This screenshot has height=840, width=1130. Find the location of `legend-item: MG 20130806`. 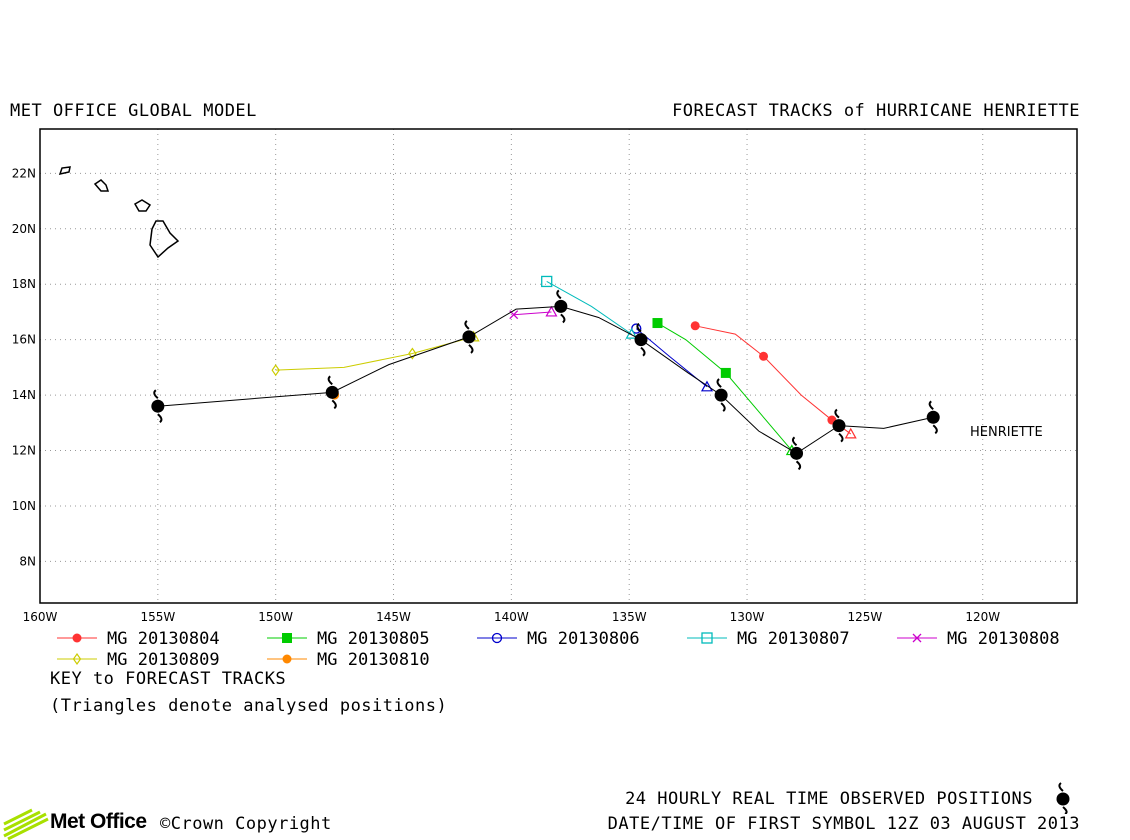

legend-item: MG 20130806 is located at coordinates (558, 639).